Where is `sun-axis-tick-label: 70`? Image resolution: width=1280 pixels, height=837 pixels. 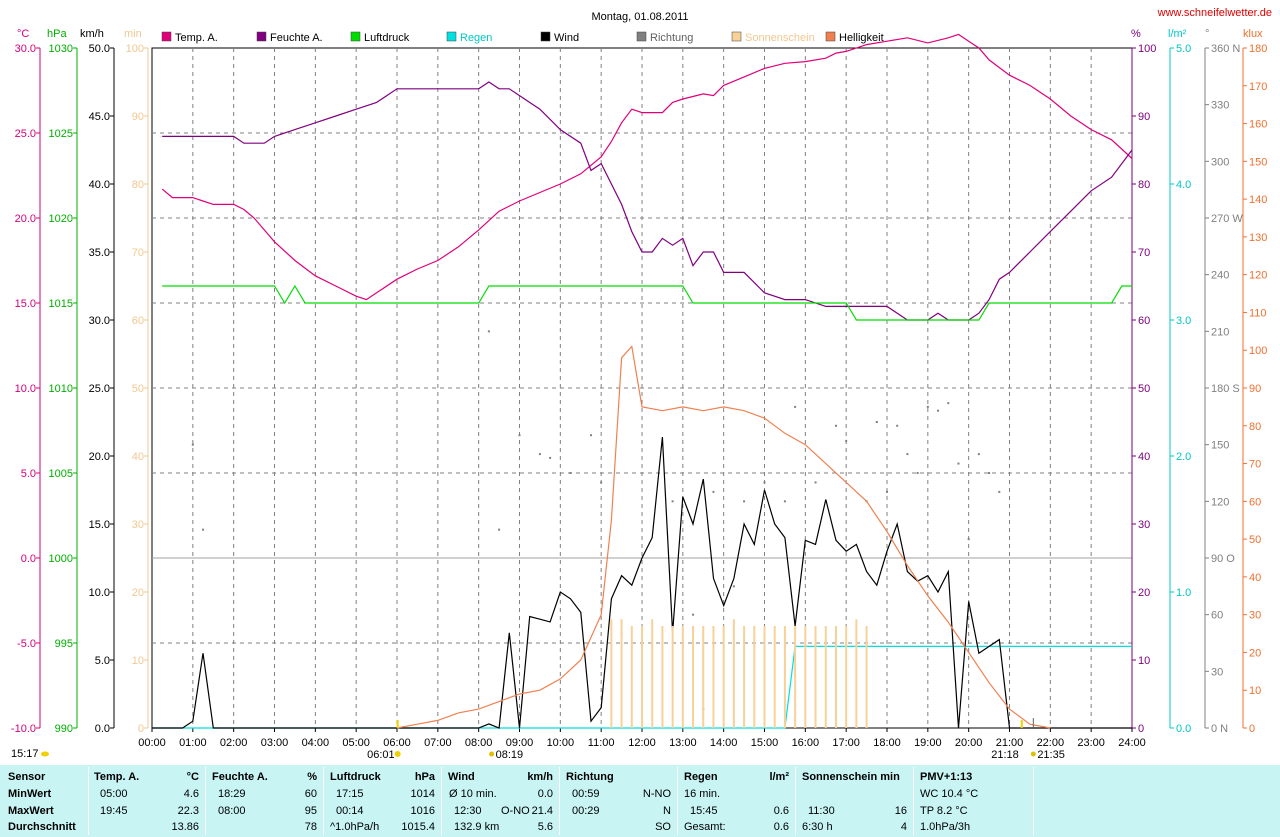
sun-axis-tick-label: 70 is located at coordinates (138, 253).